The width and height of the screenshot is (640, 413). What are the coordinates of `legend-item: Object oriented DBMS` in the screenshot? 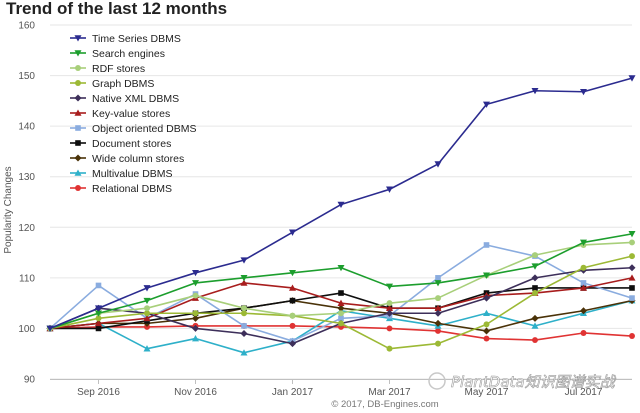 It's located at (133, 129).